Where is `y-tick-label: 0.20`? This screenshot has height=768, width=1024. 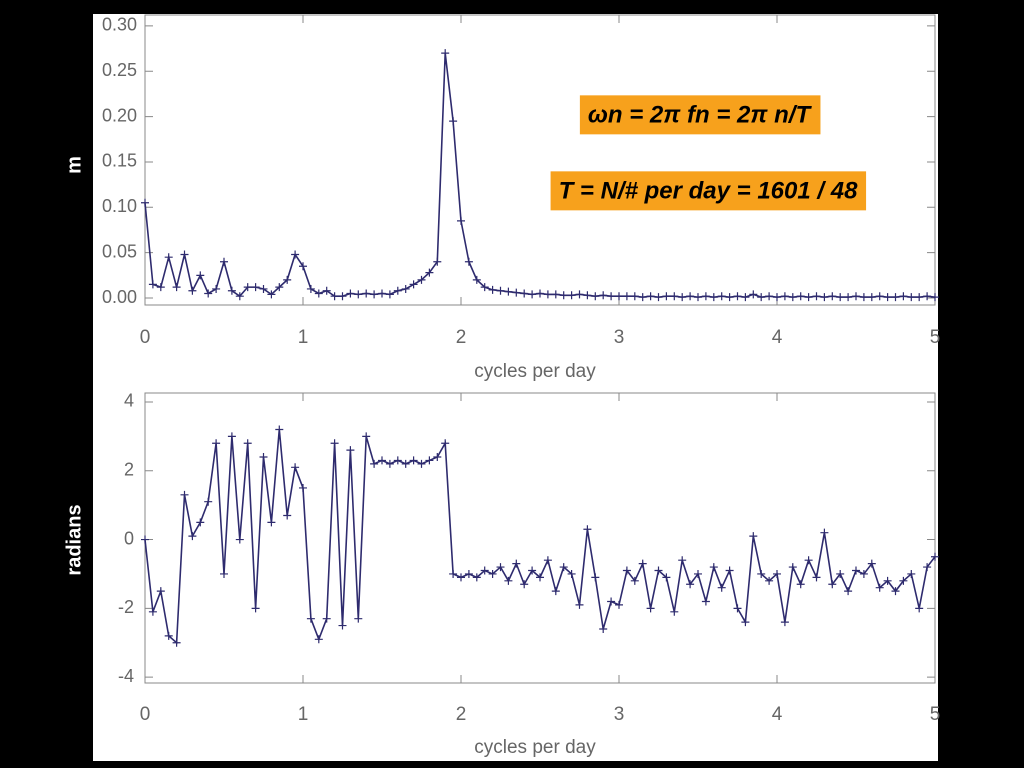 y-tick-label: 0.20 is located at coordinates (119, 115).